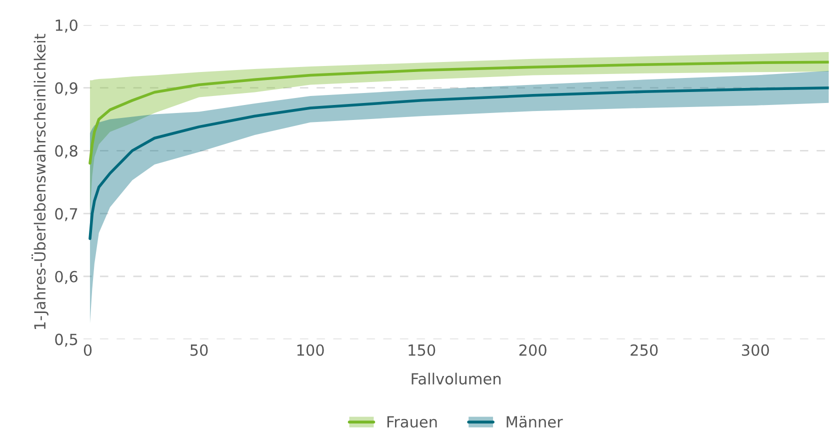  Describe the element at coordinates (67, 26) in the screenshot. I see `y-tick-label: 1,0` at that location.